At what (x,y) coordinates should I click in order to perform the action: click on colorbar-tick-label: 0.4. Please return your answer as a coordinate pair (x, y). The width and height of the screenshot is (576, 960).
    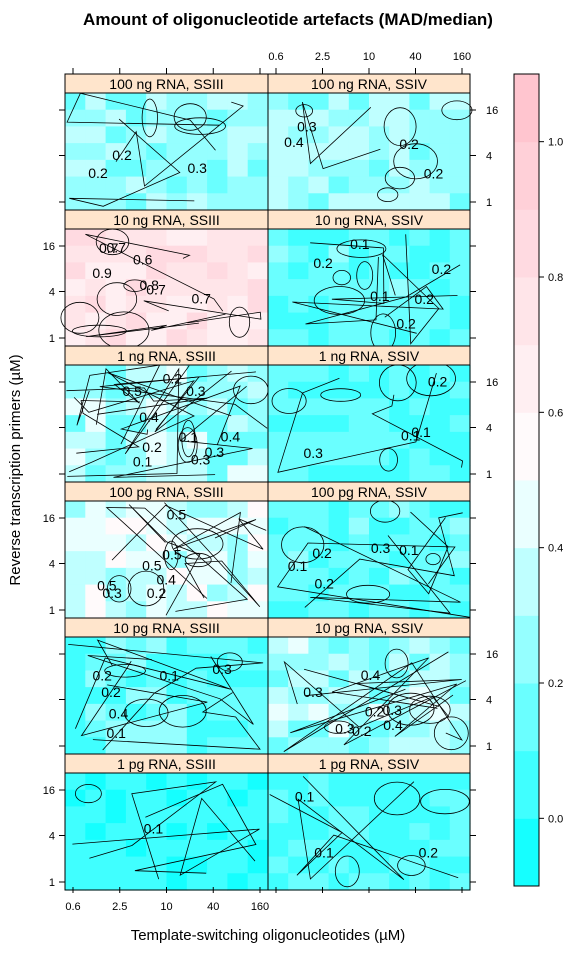
    Looking at the image, I should click on (555, 549).